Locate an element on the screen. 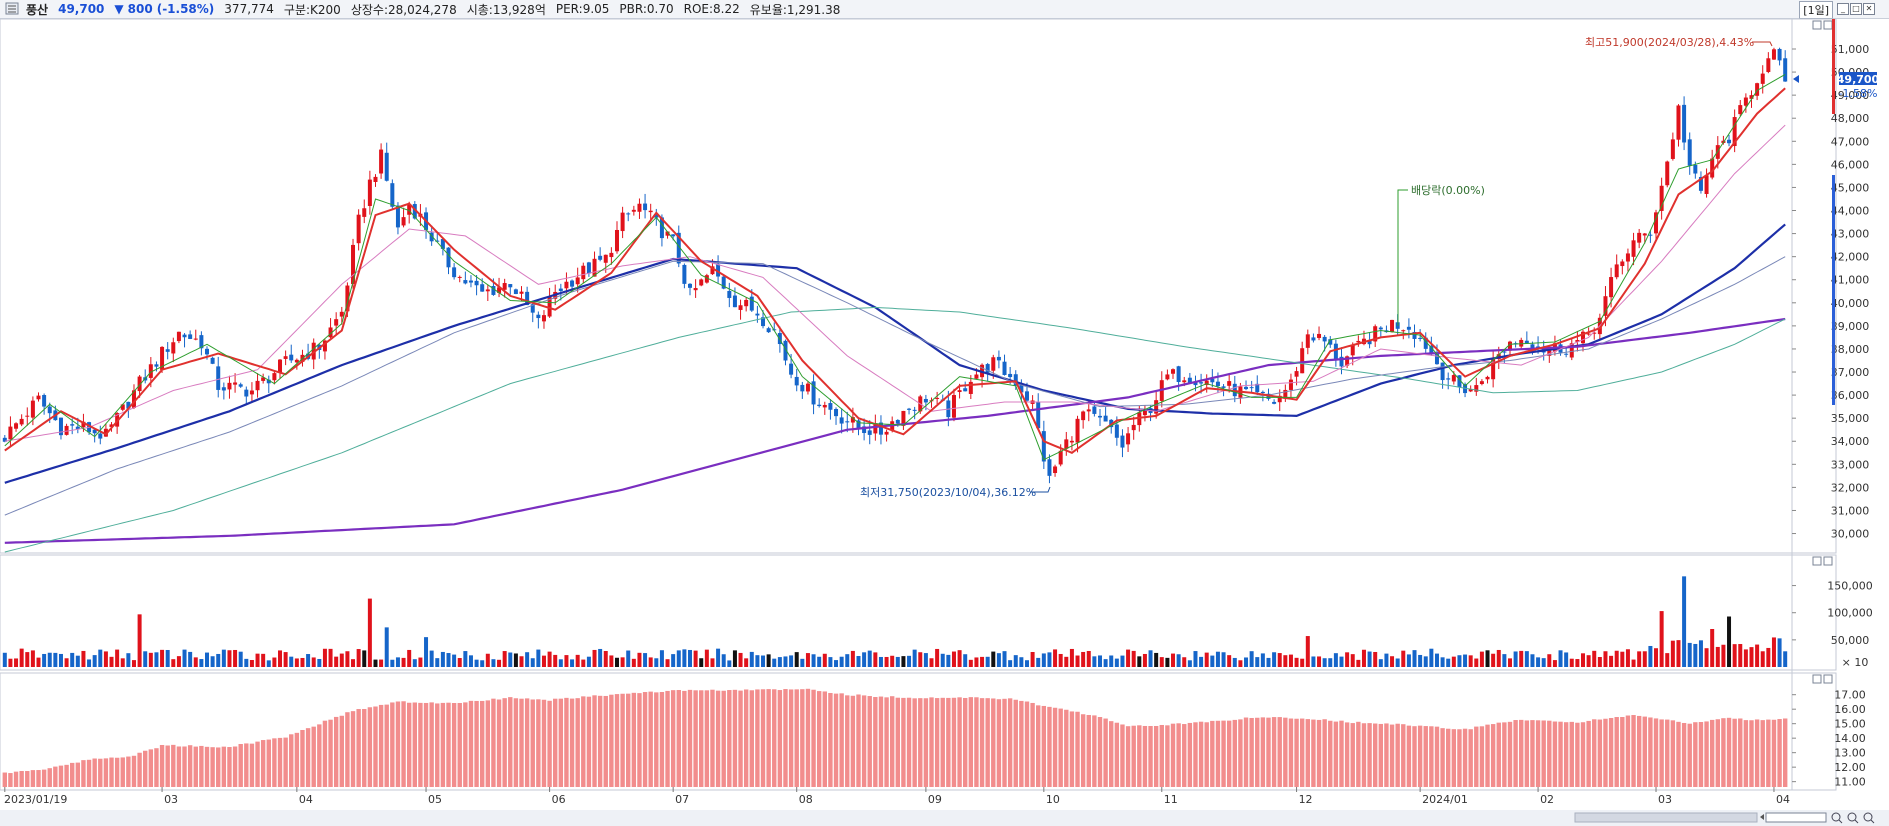 The image size is (1889, 826). close-button: ✕ is located at coordinates (1869, 9).